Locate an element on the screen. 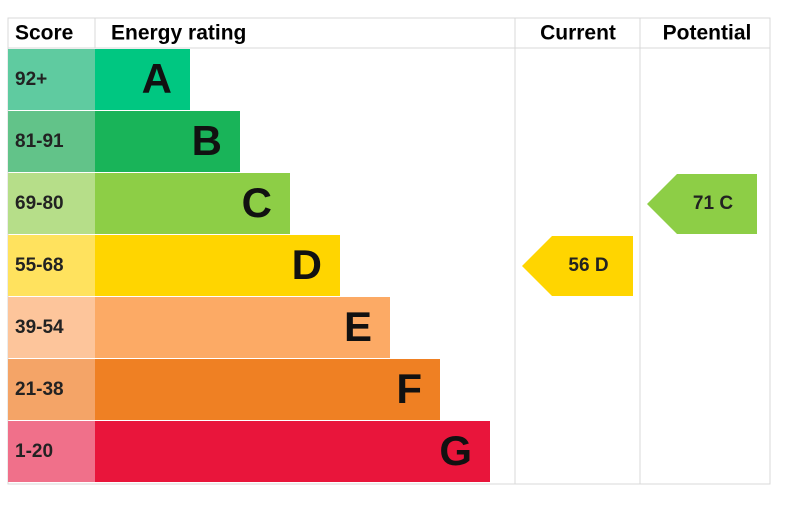 The image size is (794, 505). current-arrow is located at coordinates (577, 266).